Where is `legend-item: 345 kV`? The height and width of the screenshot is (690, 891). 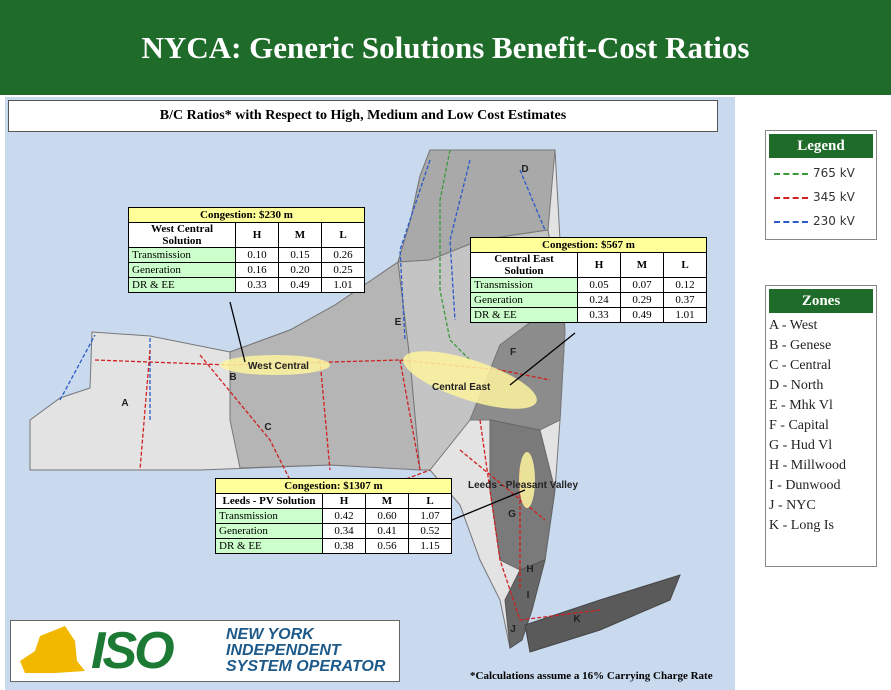
legend-item: 345 kV is located at coordinates (821, 197).